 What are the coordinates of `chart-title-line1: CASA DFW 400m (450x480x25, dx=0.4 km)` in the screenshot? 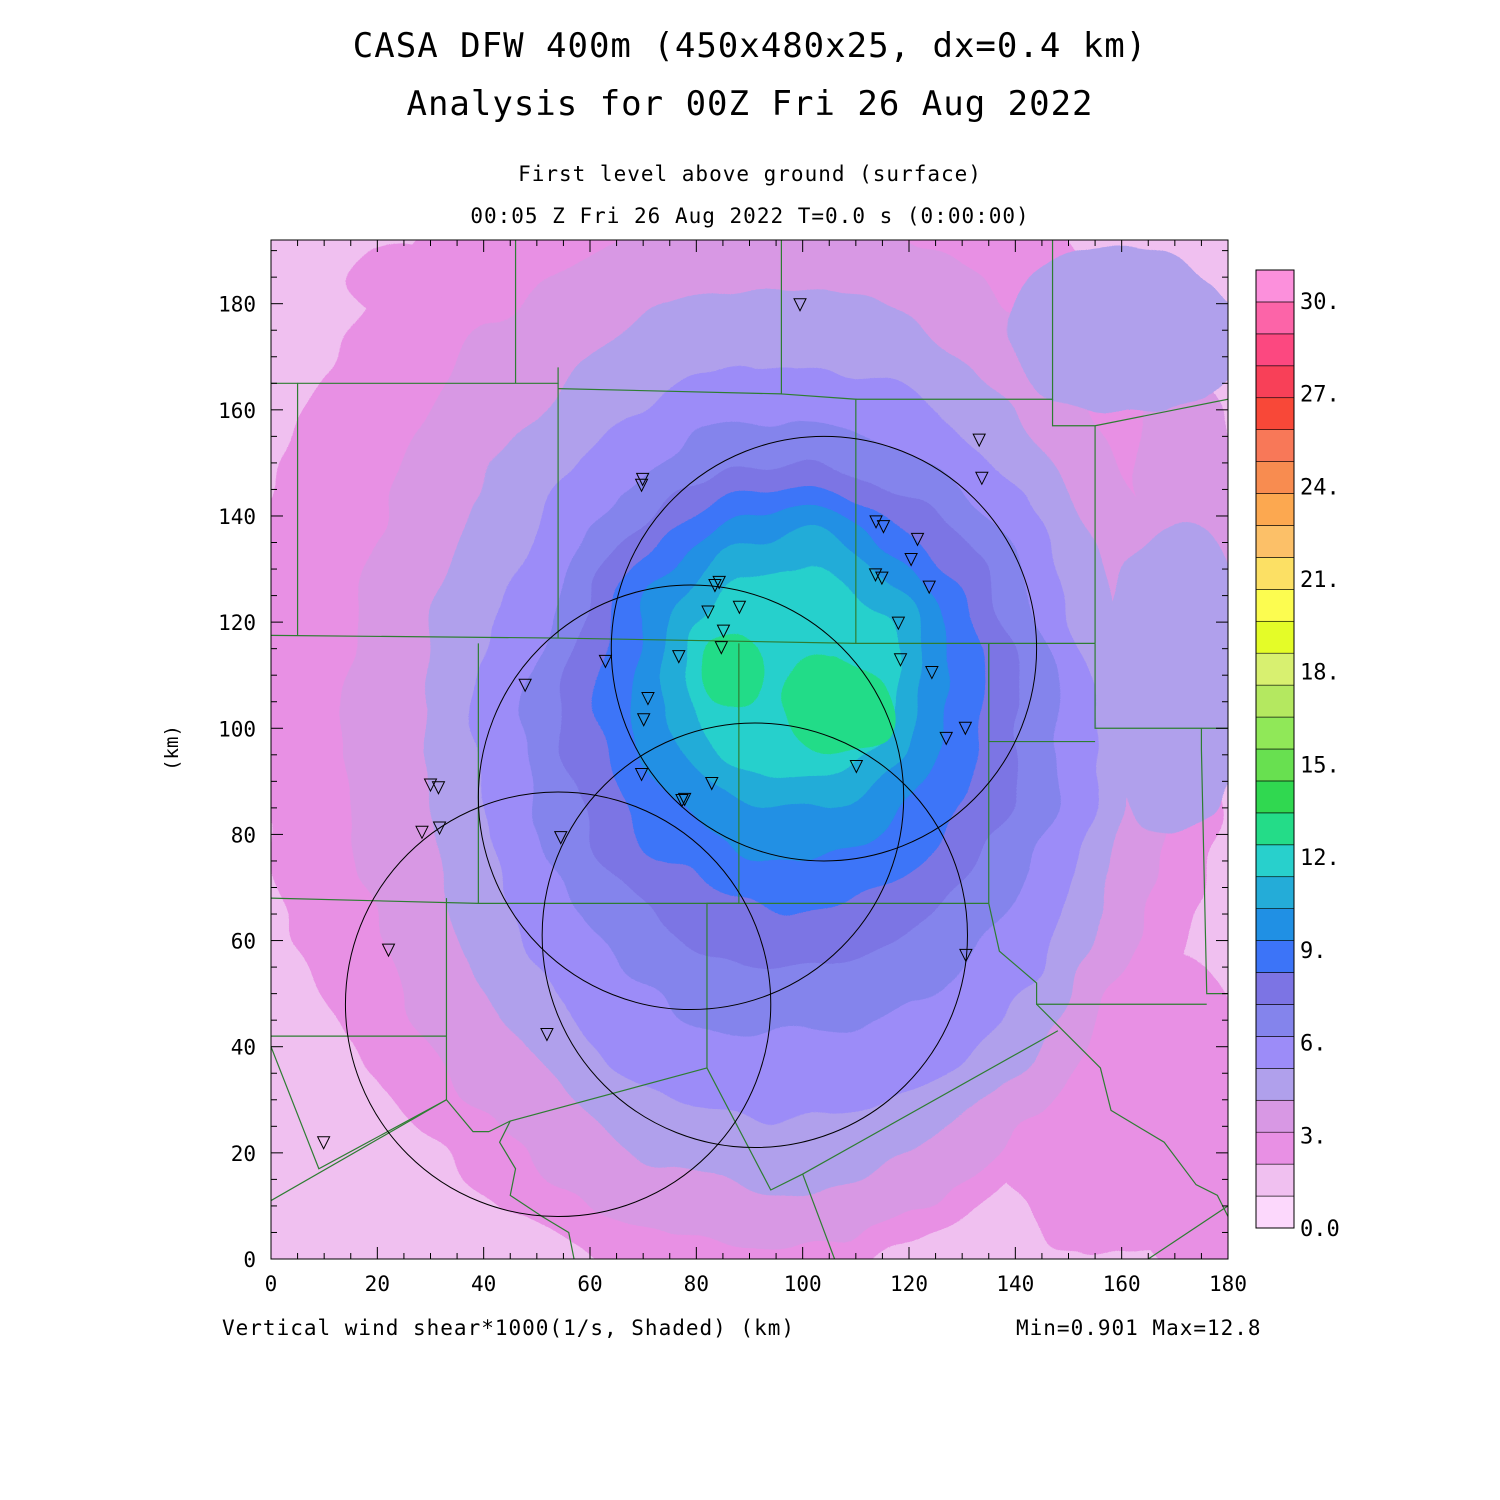 It's located at (750, 46).